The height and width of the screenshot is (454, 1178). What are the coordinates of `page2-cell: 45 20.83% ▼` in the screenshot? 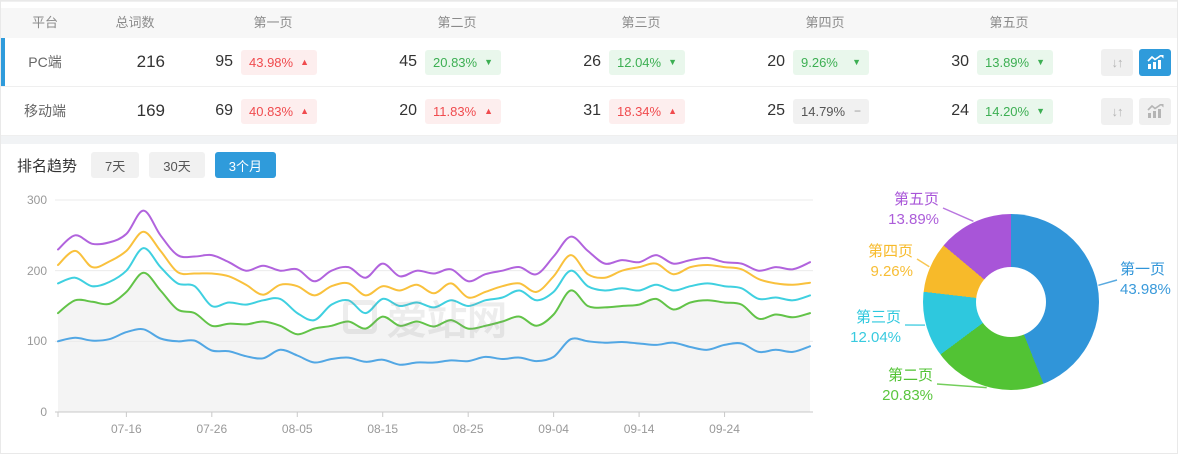 It's located at (457, 62).